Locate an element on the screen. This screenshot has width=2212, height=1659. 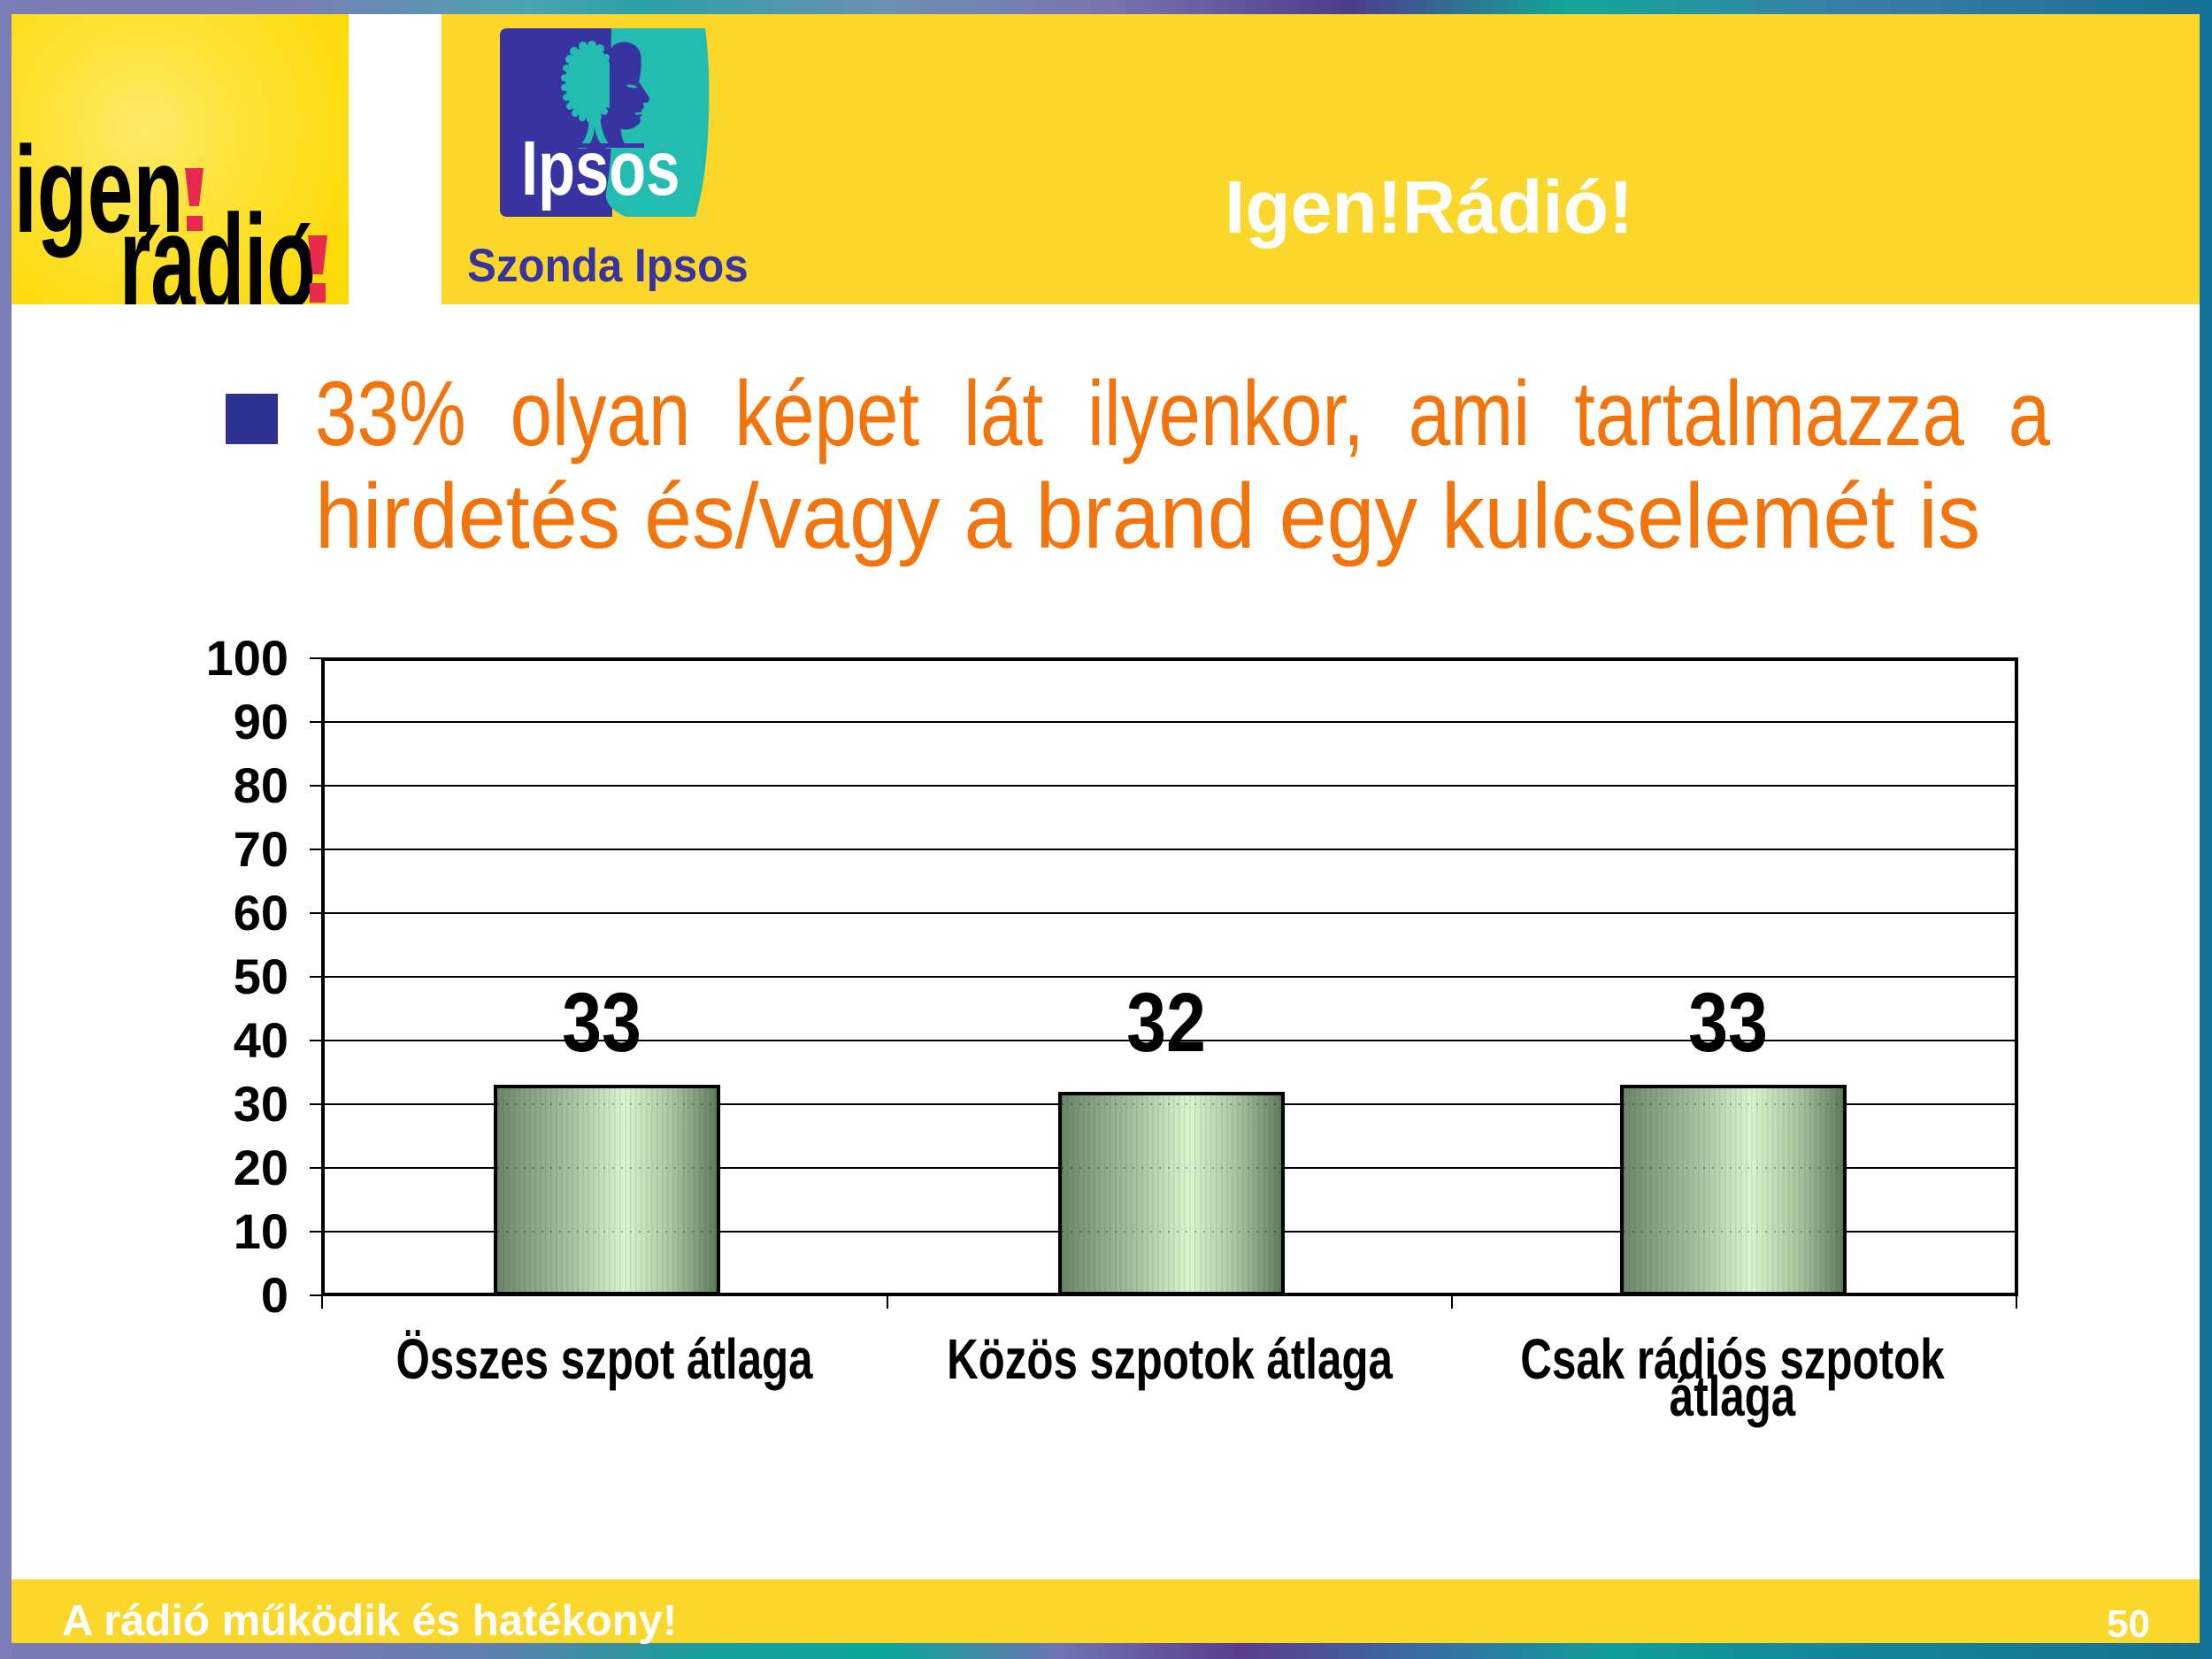
svg-text: Ipsos is located at coordinates (600, 168).